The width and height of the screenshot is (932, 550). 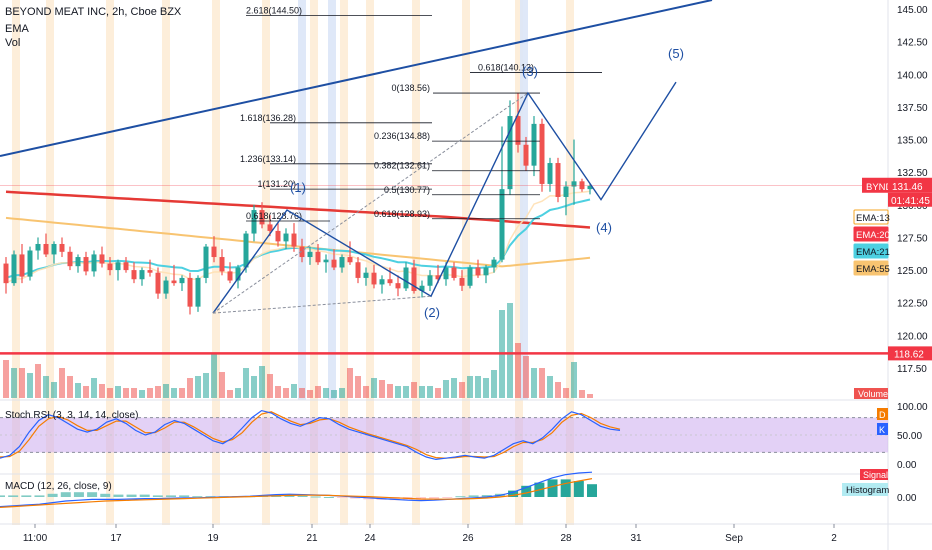 I want to click on session-stripe-blue, so click(x=302, y=200).